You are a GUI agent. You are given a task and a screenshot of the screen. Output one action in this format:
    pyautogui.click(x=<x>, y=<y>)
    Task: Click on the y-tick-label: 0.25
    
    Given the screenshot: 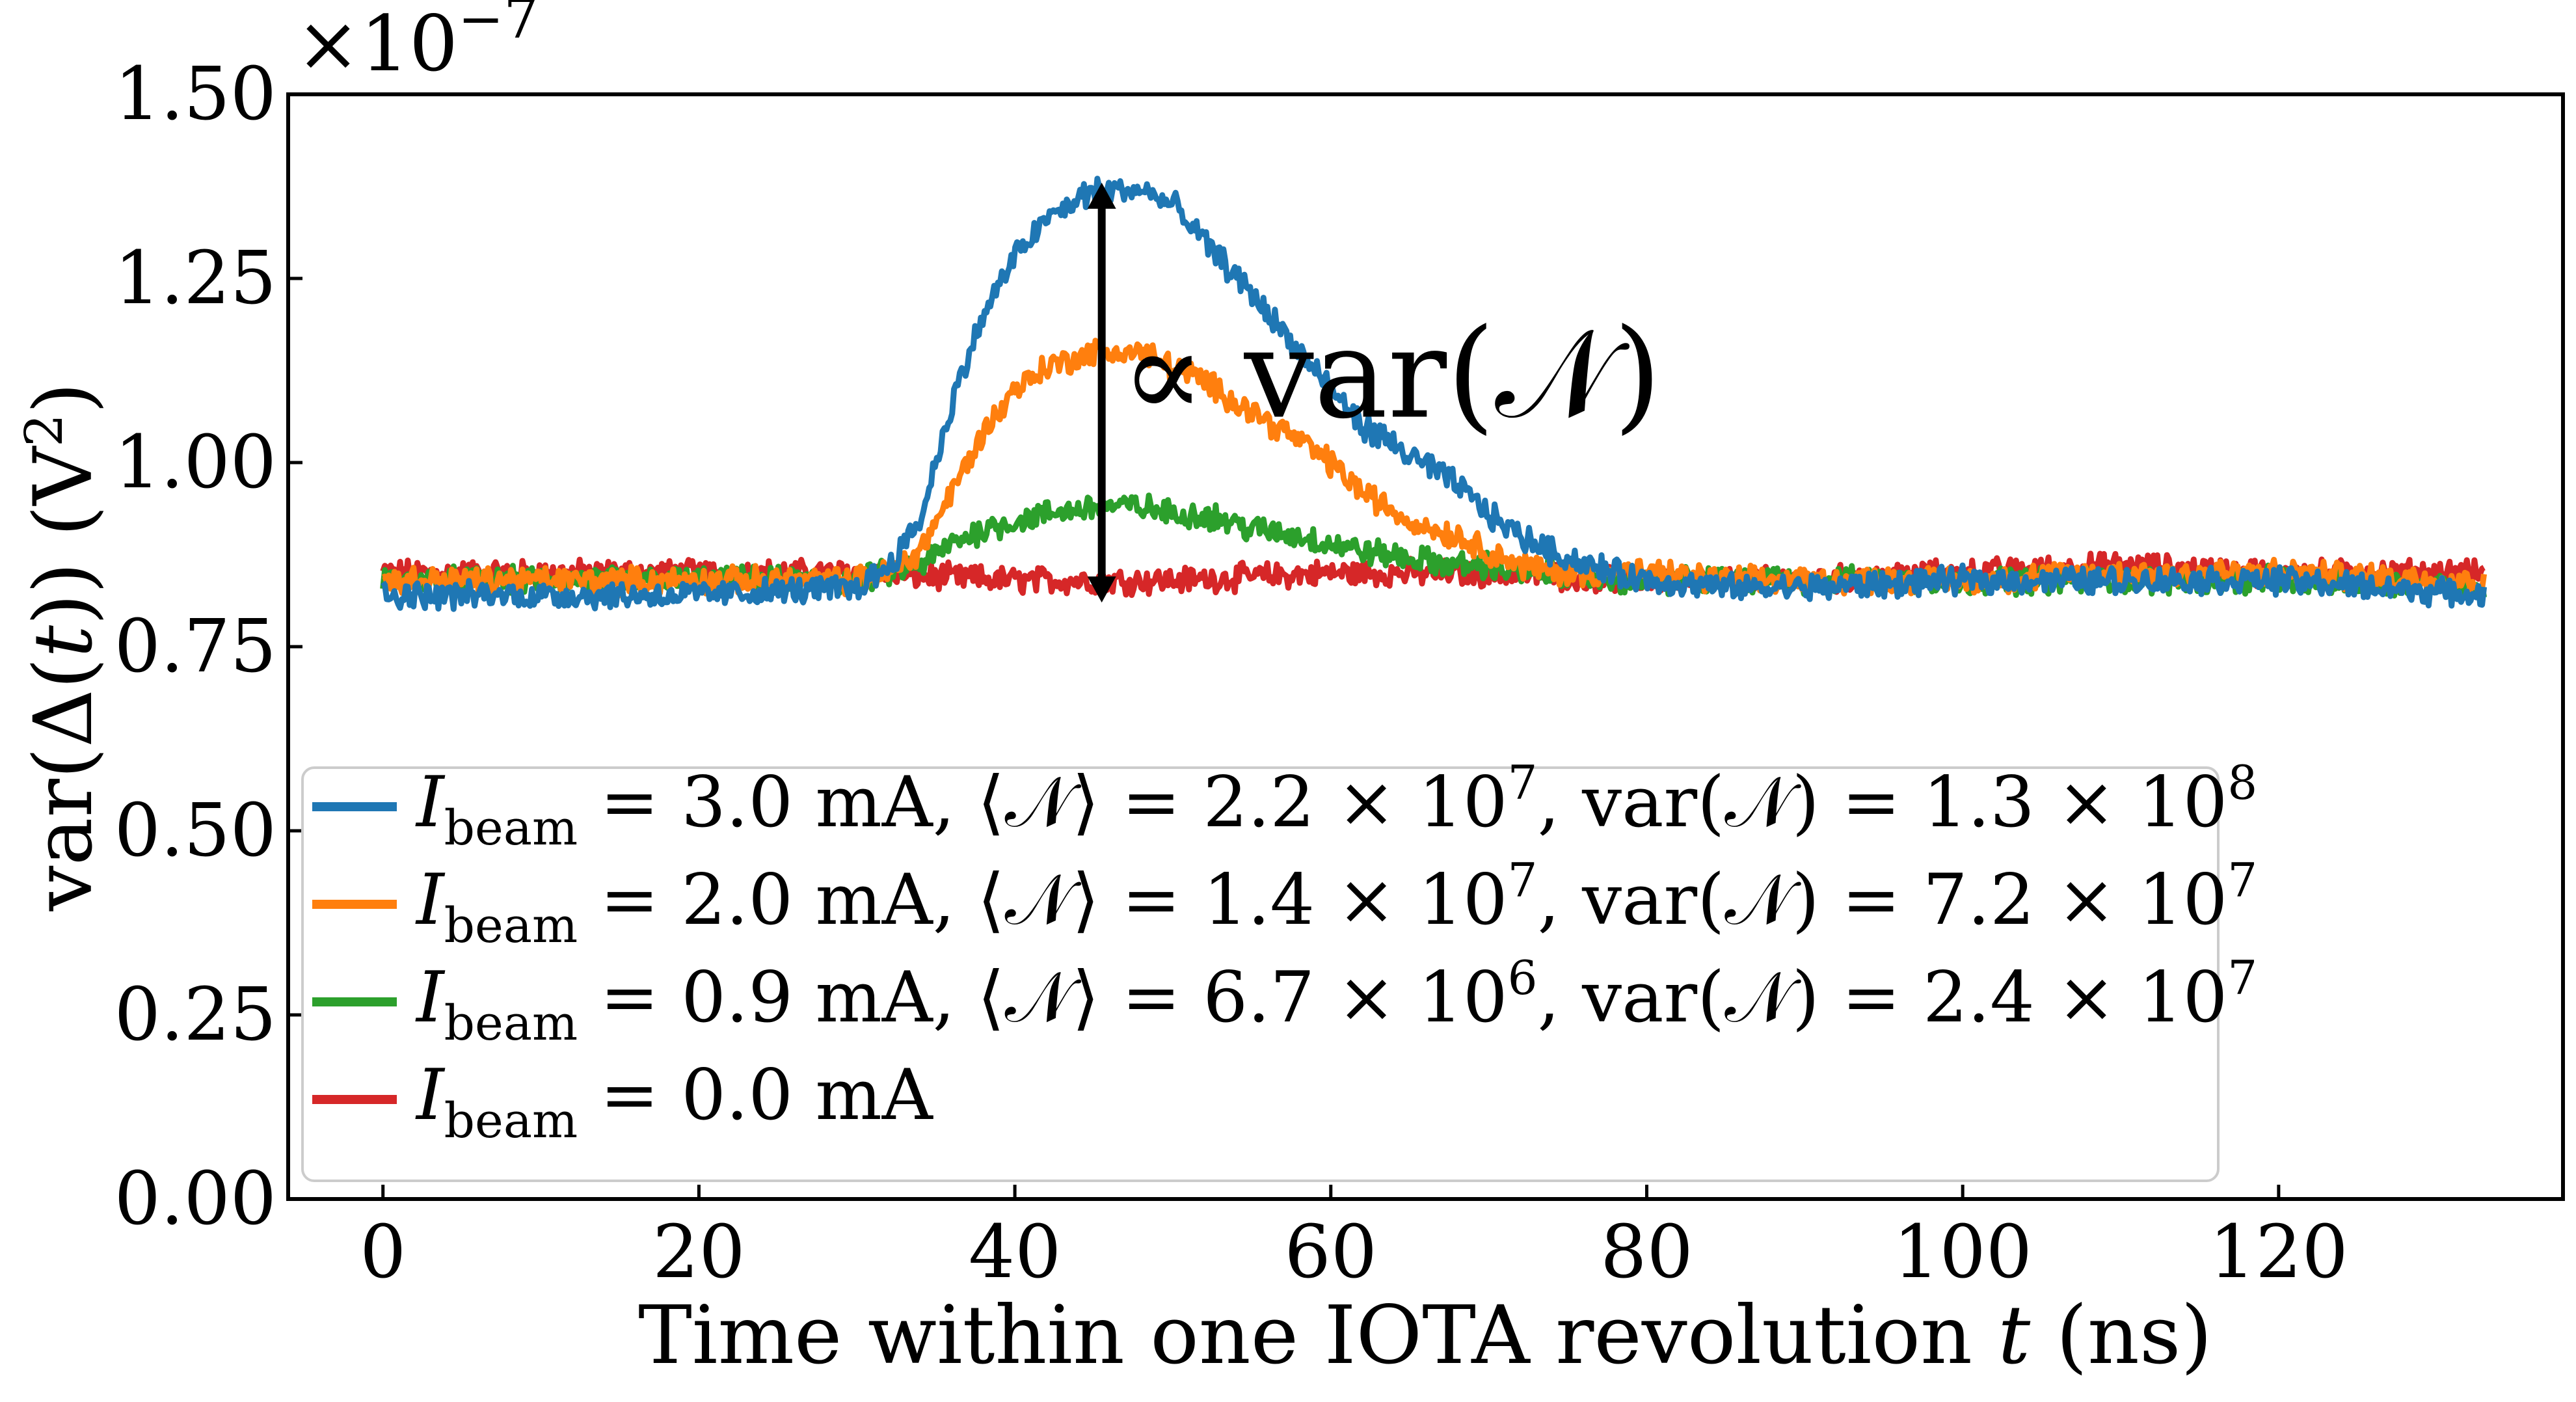 What is the action you would take?
    pyautogui.click(x=195, y=1015)
    